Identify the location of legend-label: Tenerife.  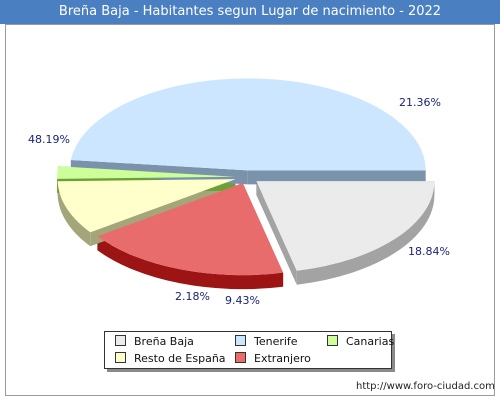
(276, 341).